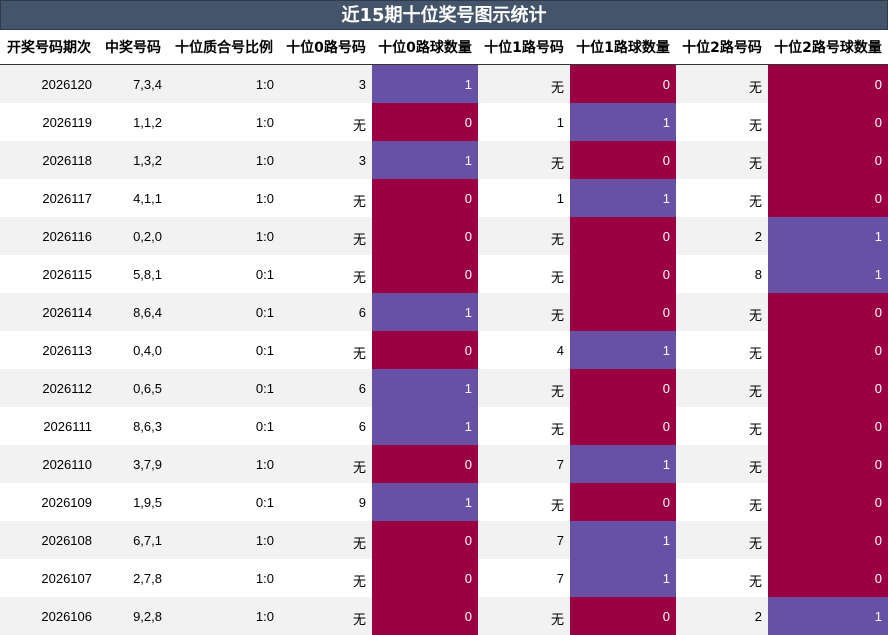  Describe the element at coordinates (49, 502) in the screenshot. I see `issue-cell: 2026109` at that location.